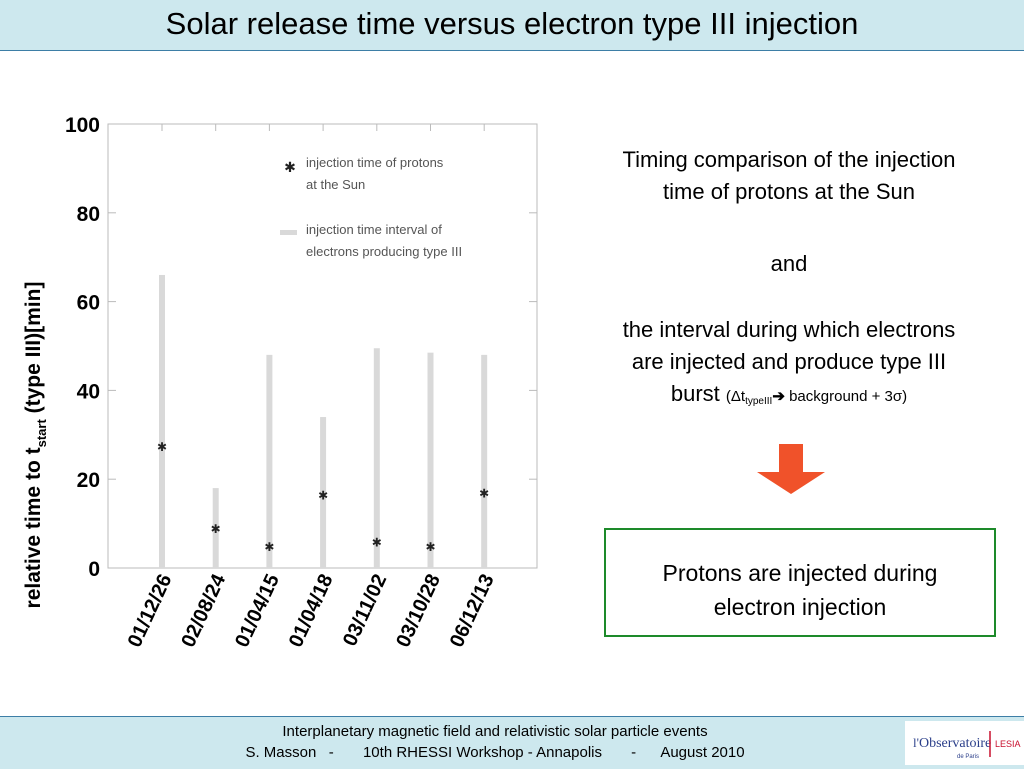 The image size is (1024, 770). Describe the element at coordinates (778, 396) in the screenshot. I see `arrow-right-icon: ➔` at that location.